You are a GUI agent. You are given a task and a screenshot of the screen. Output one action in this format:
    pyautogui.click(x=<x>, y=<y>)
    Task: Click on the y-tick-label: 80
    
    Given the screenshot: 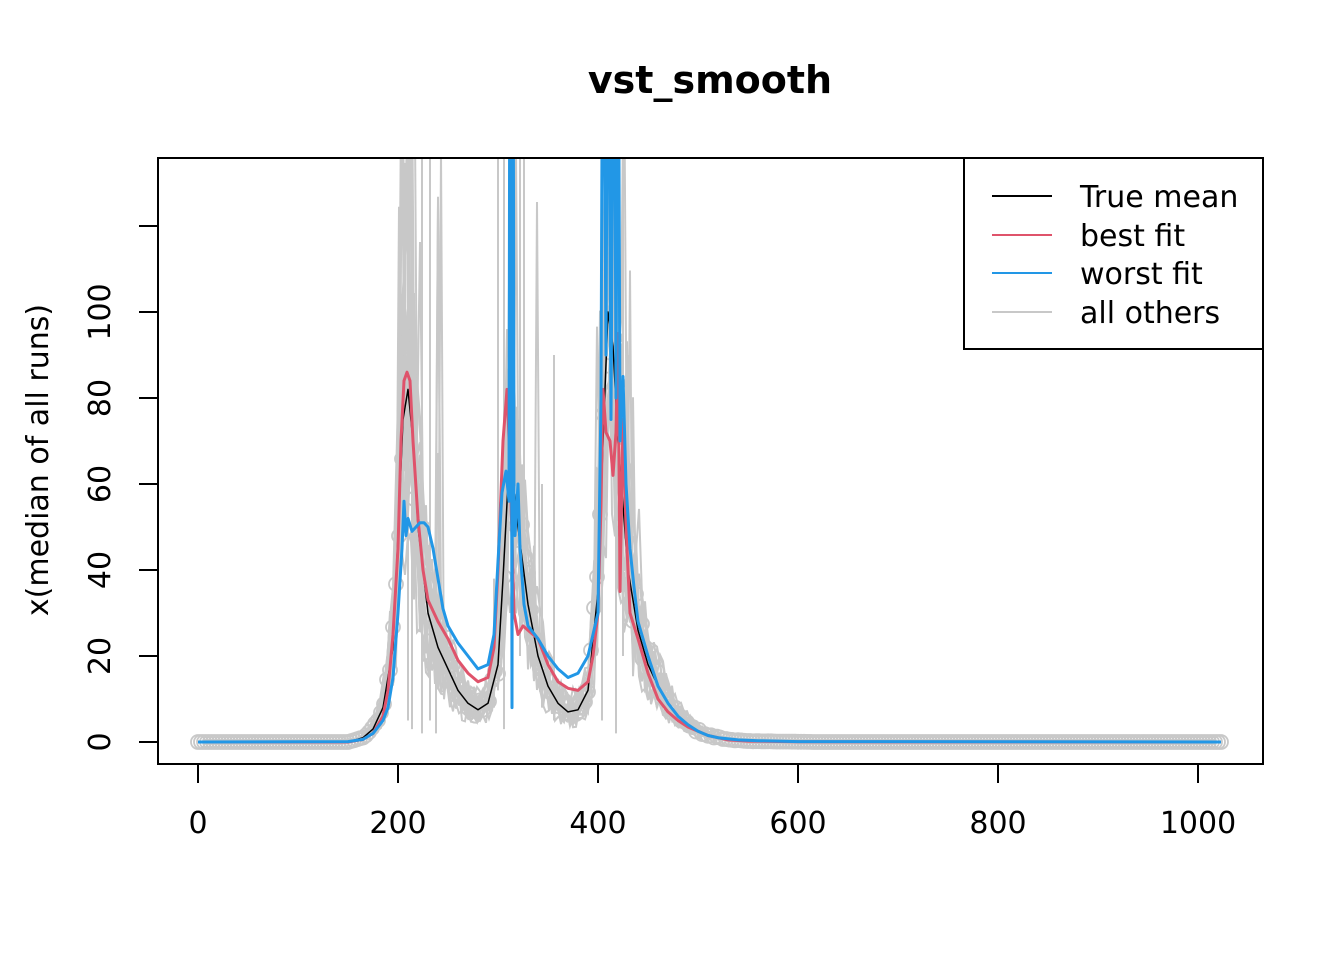 What is the action you would take?
    pyautogui.click(x=100, y=398)
    